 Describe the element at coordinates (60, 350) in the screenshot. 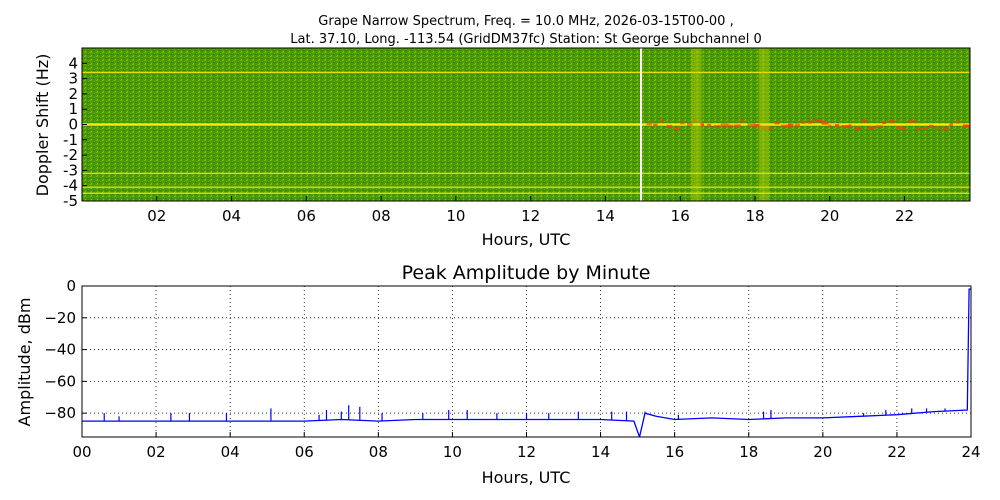

I see `y-tick-label: −40` at that location.